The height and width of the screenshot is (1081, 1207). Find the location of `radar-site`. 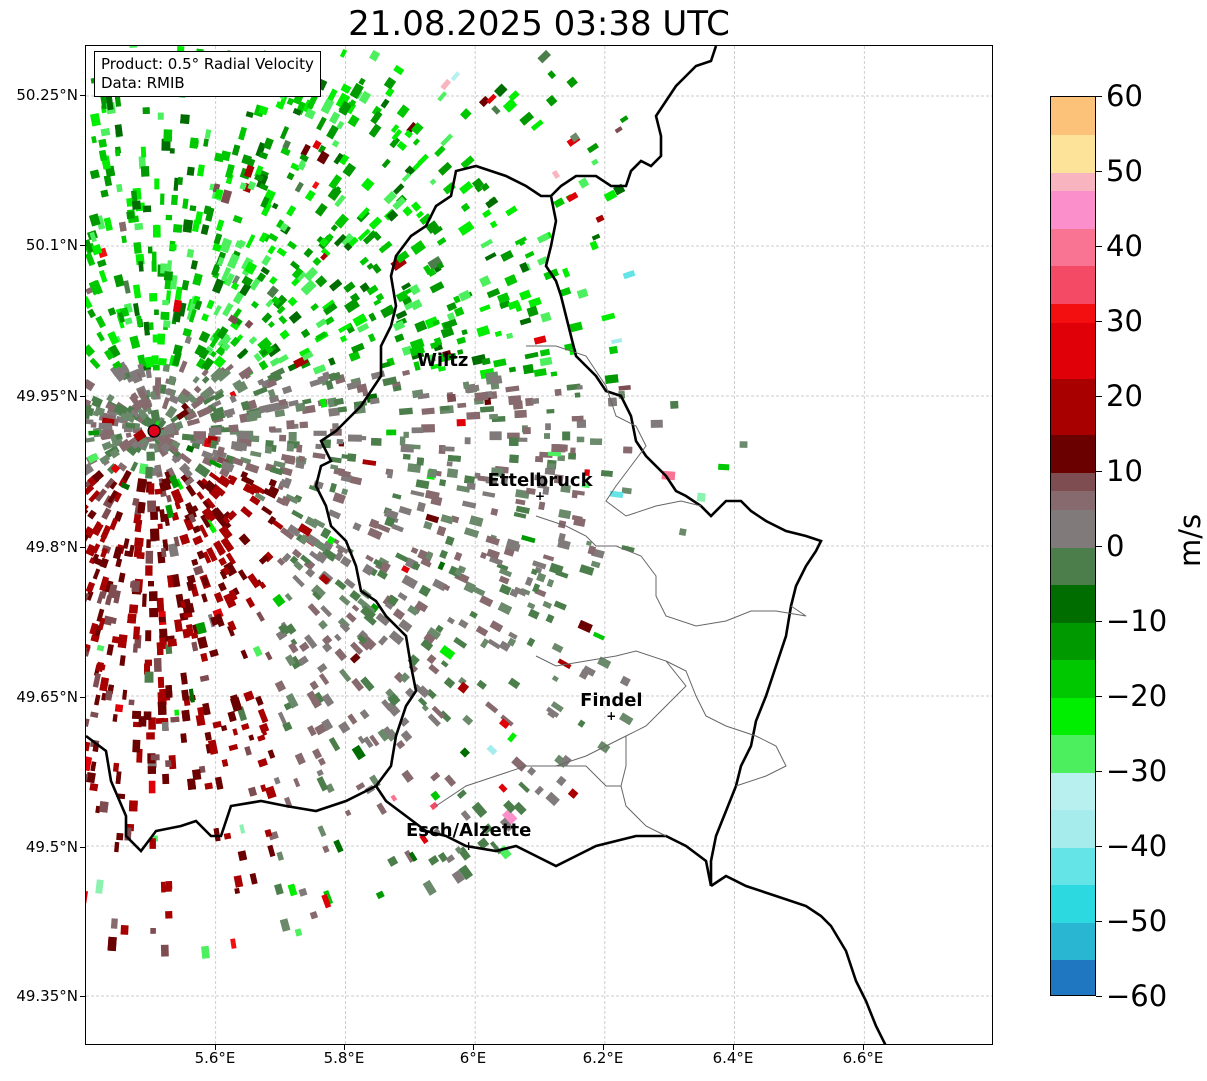

radar-site is located at coordinates (154, 431).